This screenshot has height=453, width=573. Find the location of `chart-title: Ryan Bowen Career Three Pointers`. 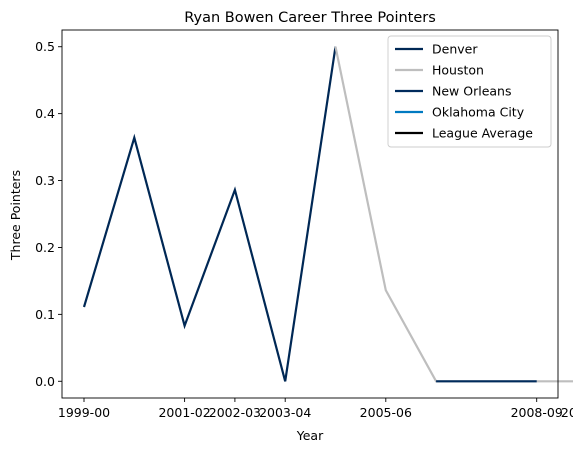

chart-title: Ryan Bowen Career Three Pointers is located at coordinates (310, 18).